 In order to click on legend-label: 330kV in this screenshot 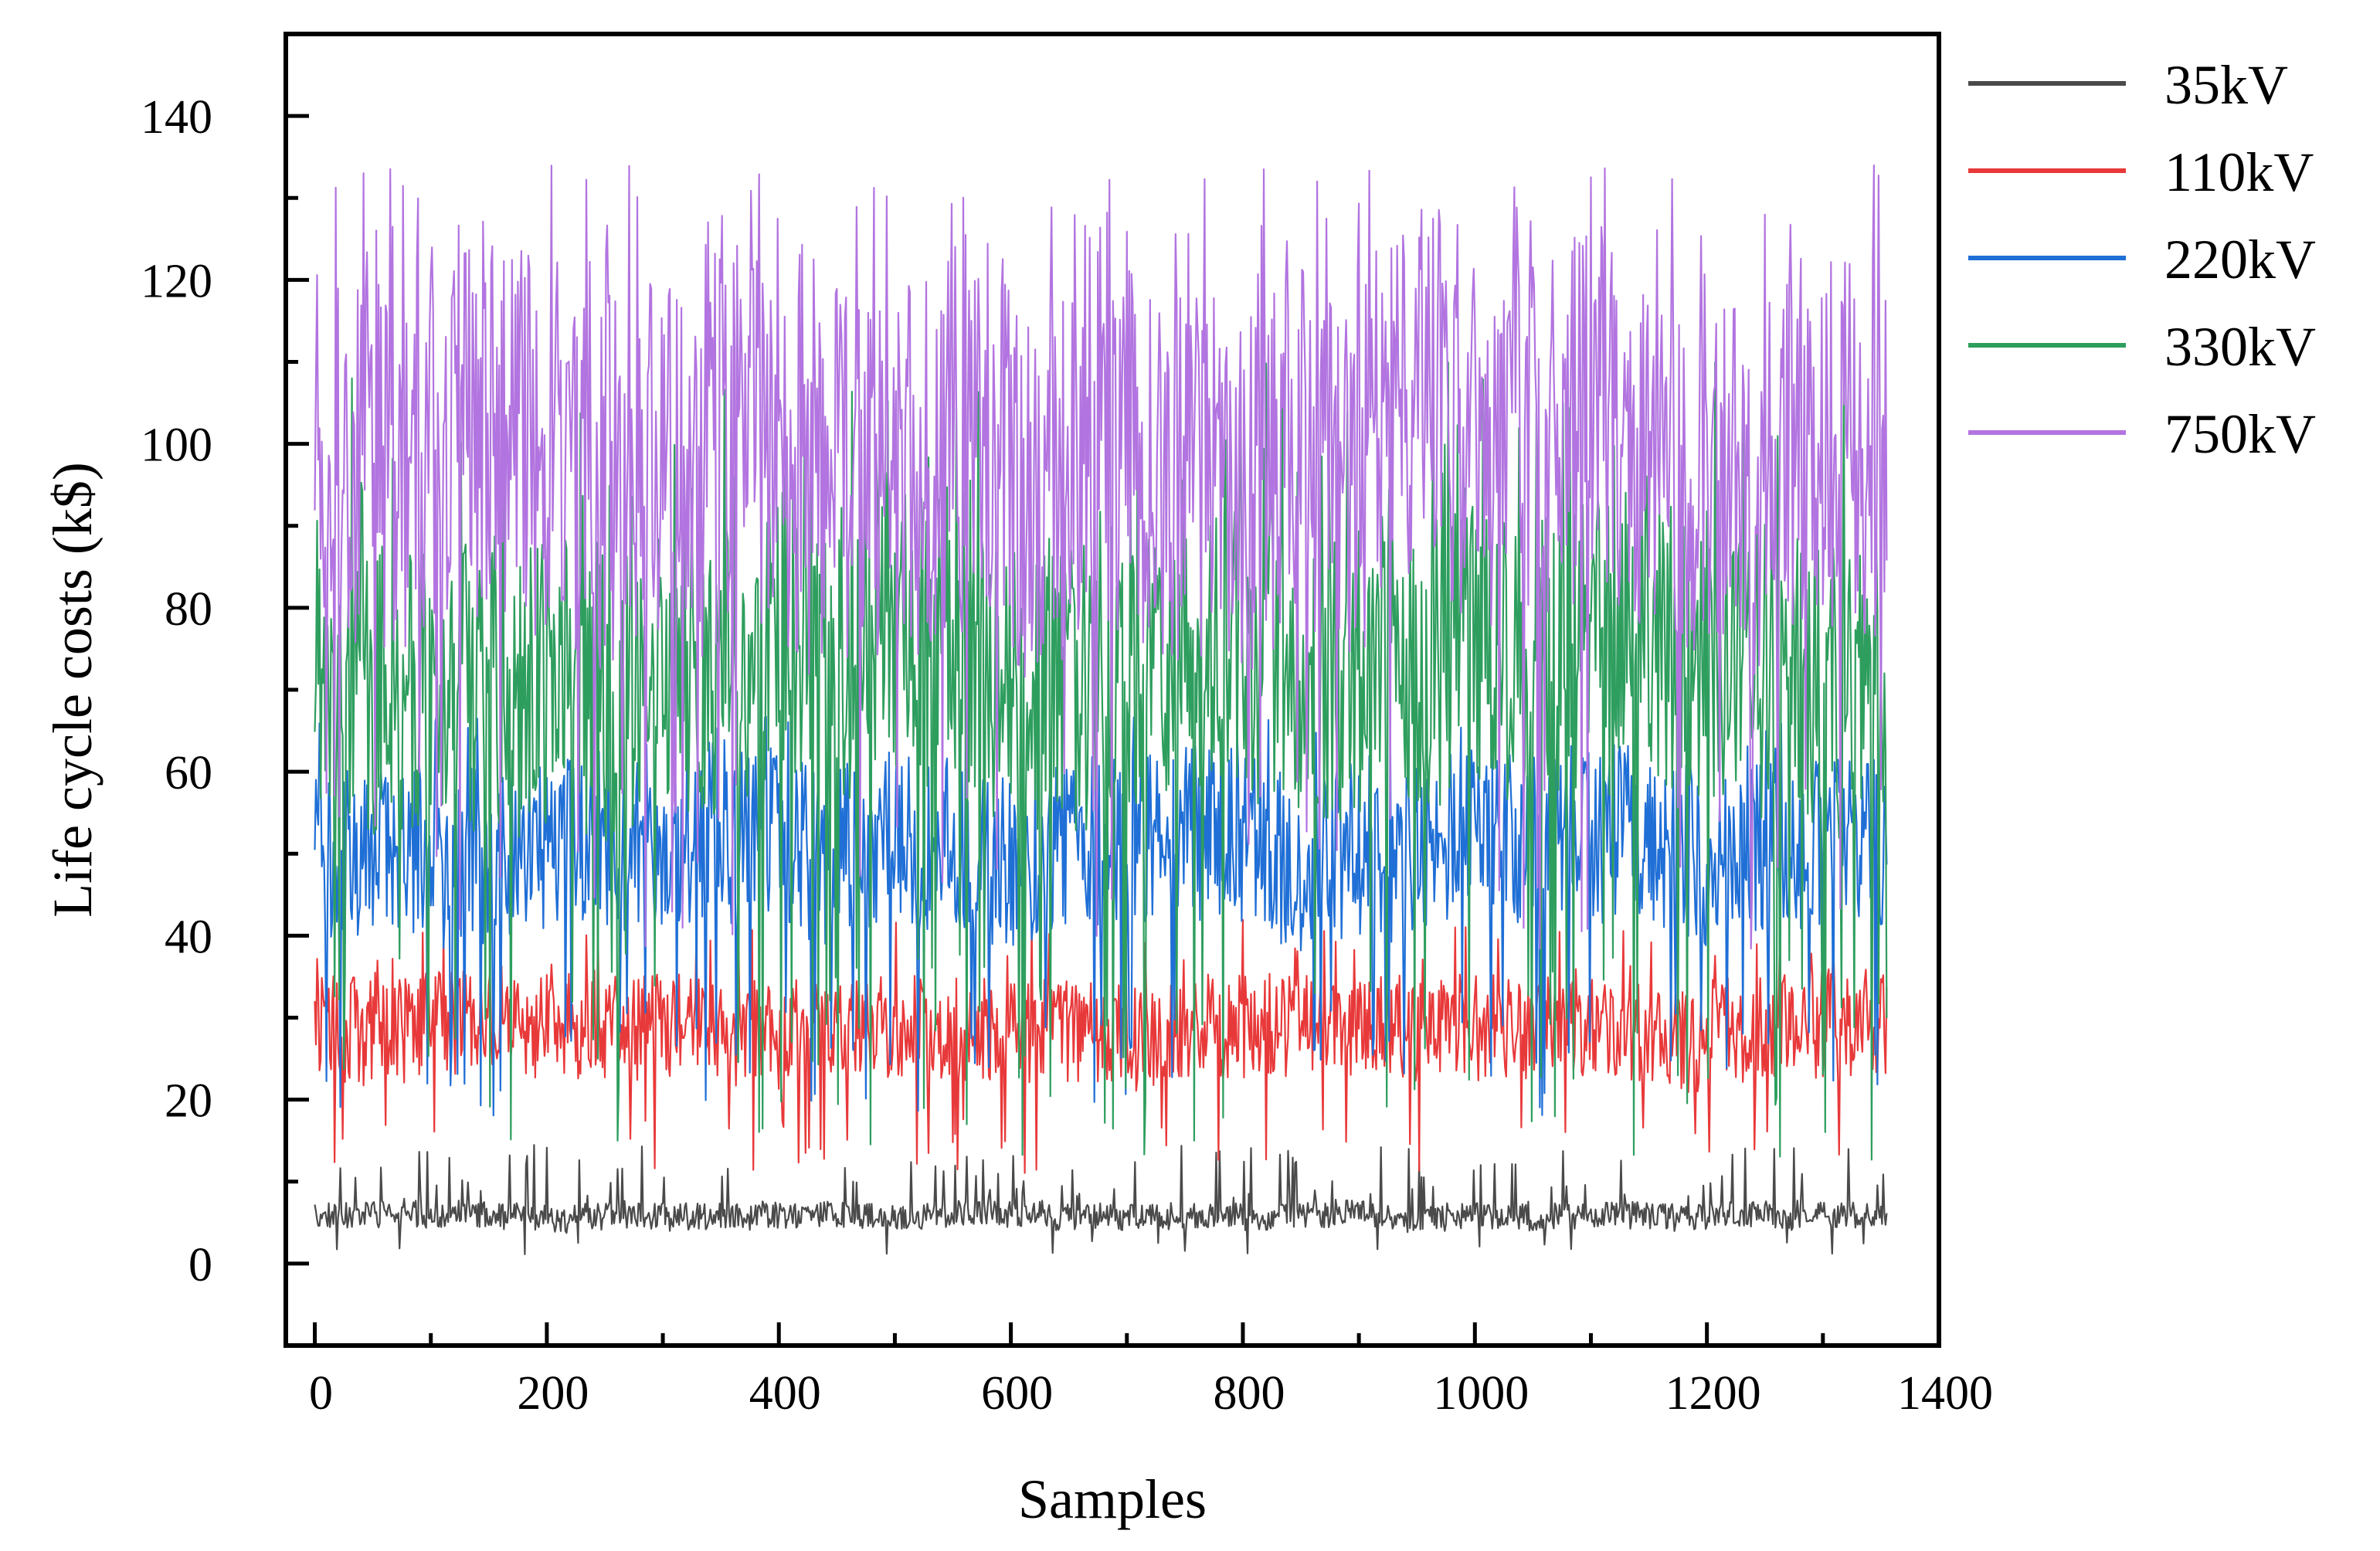, I will do `click(2240, 347)`.